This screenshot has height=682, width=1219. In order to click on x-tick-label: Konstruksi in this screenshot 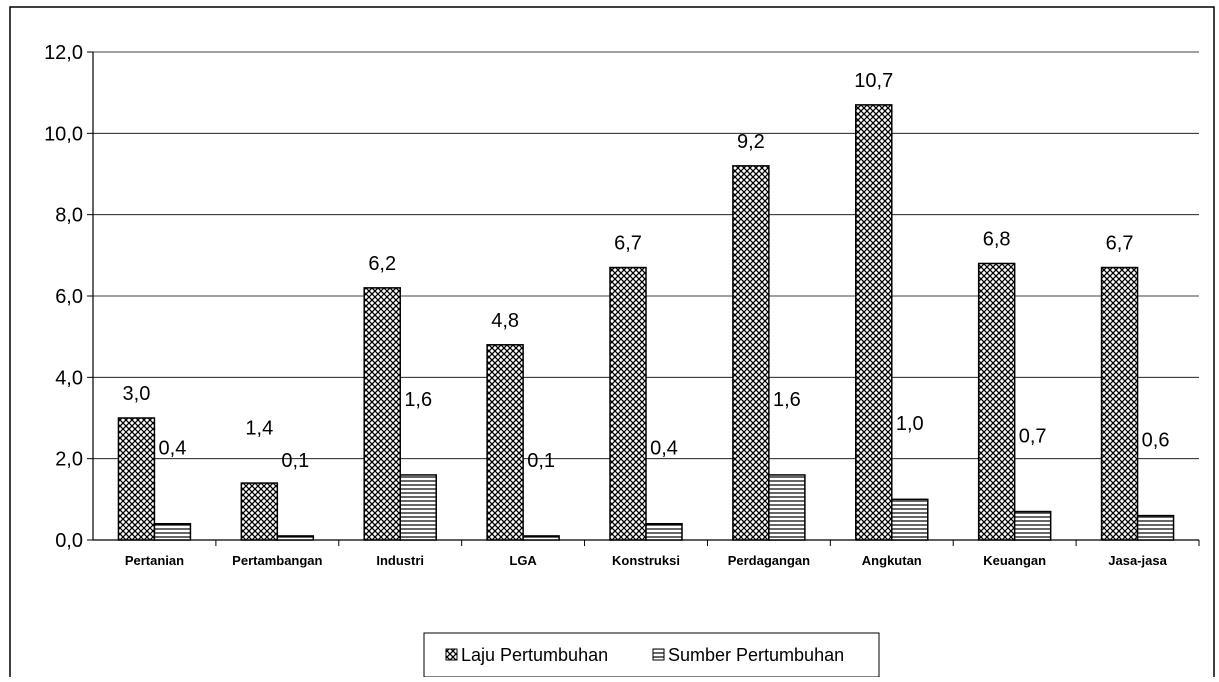, I will do `click(646, 560)`.